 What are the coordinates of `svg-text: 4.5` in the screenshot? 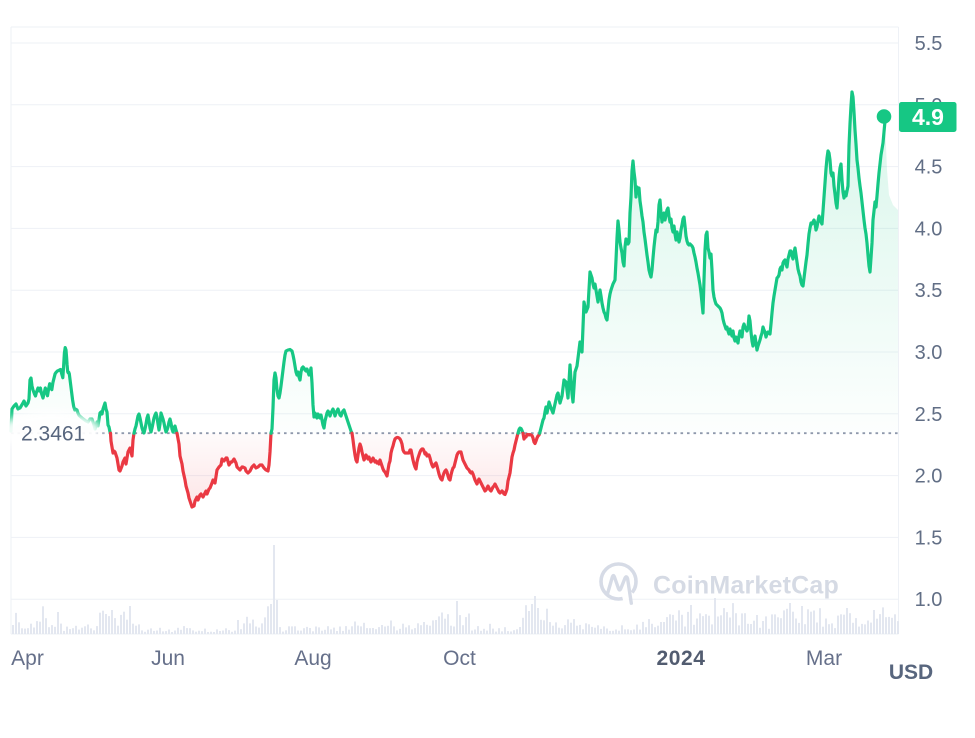 It's located at (929, 168).